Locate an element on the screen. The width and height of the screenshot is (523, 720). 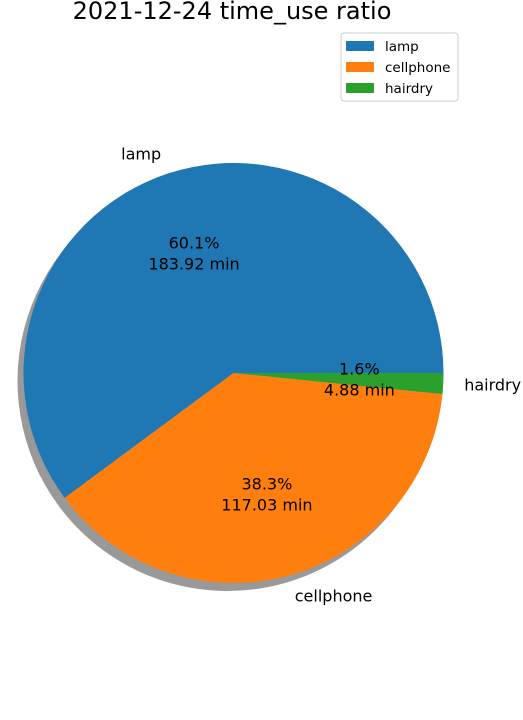
slice-minutes-lamp: 183.92 min is located at coordinates (193, 263).